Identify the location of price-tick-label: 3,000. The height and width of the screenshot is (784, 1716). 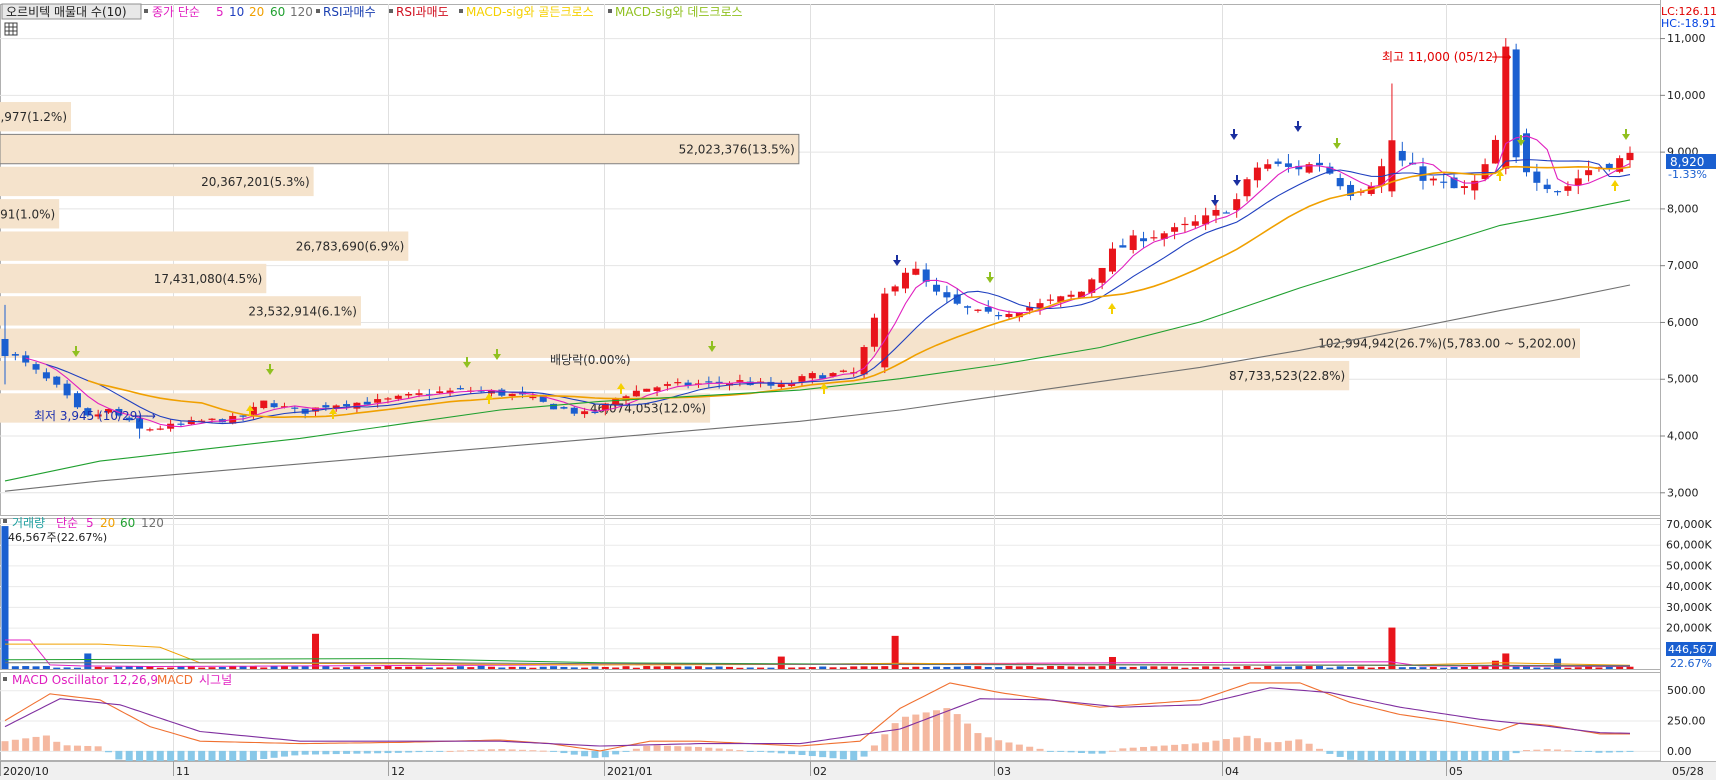
(1683, 492).